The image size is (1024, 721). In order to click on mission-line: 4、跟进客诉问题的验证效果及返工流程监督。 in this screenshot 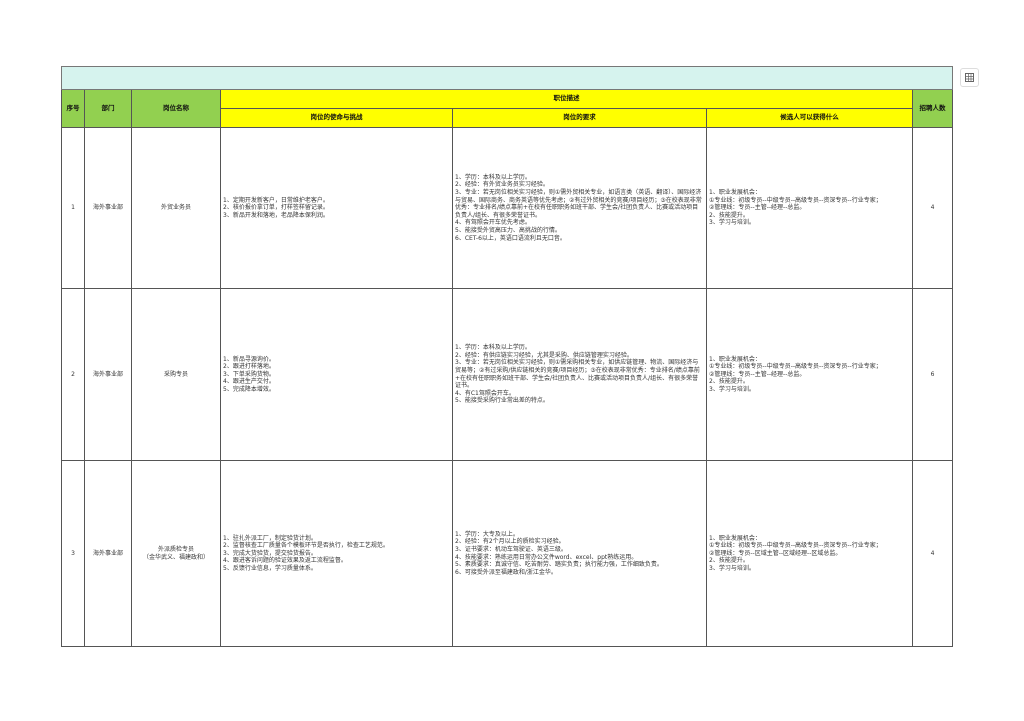, I will do `click(285, 561)`.